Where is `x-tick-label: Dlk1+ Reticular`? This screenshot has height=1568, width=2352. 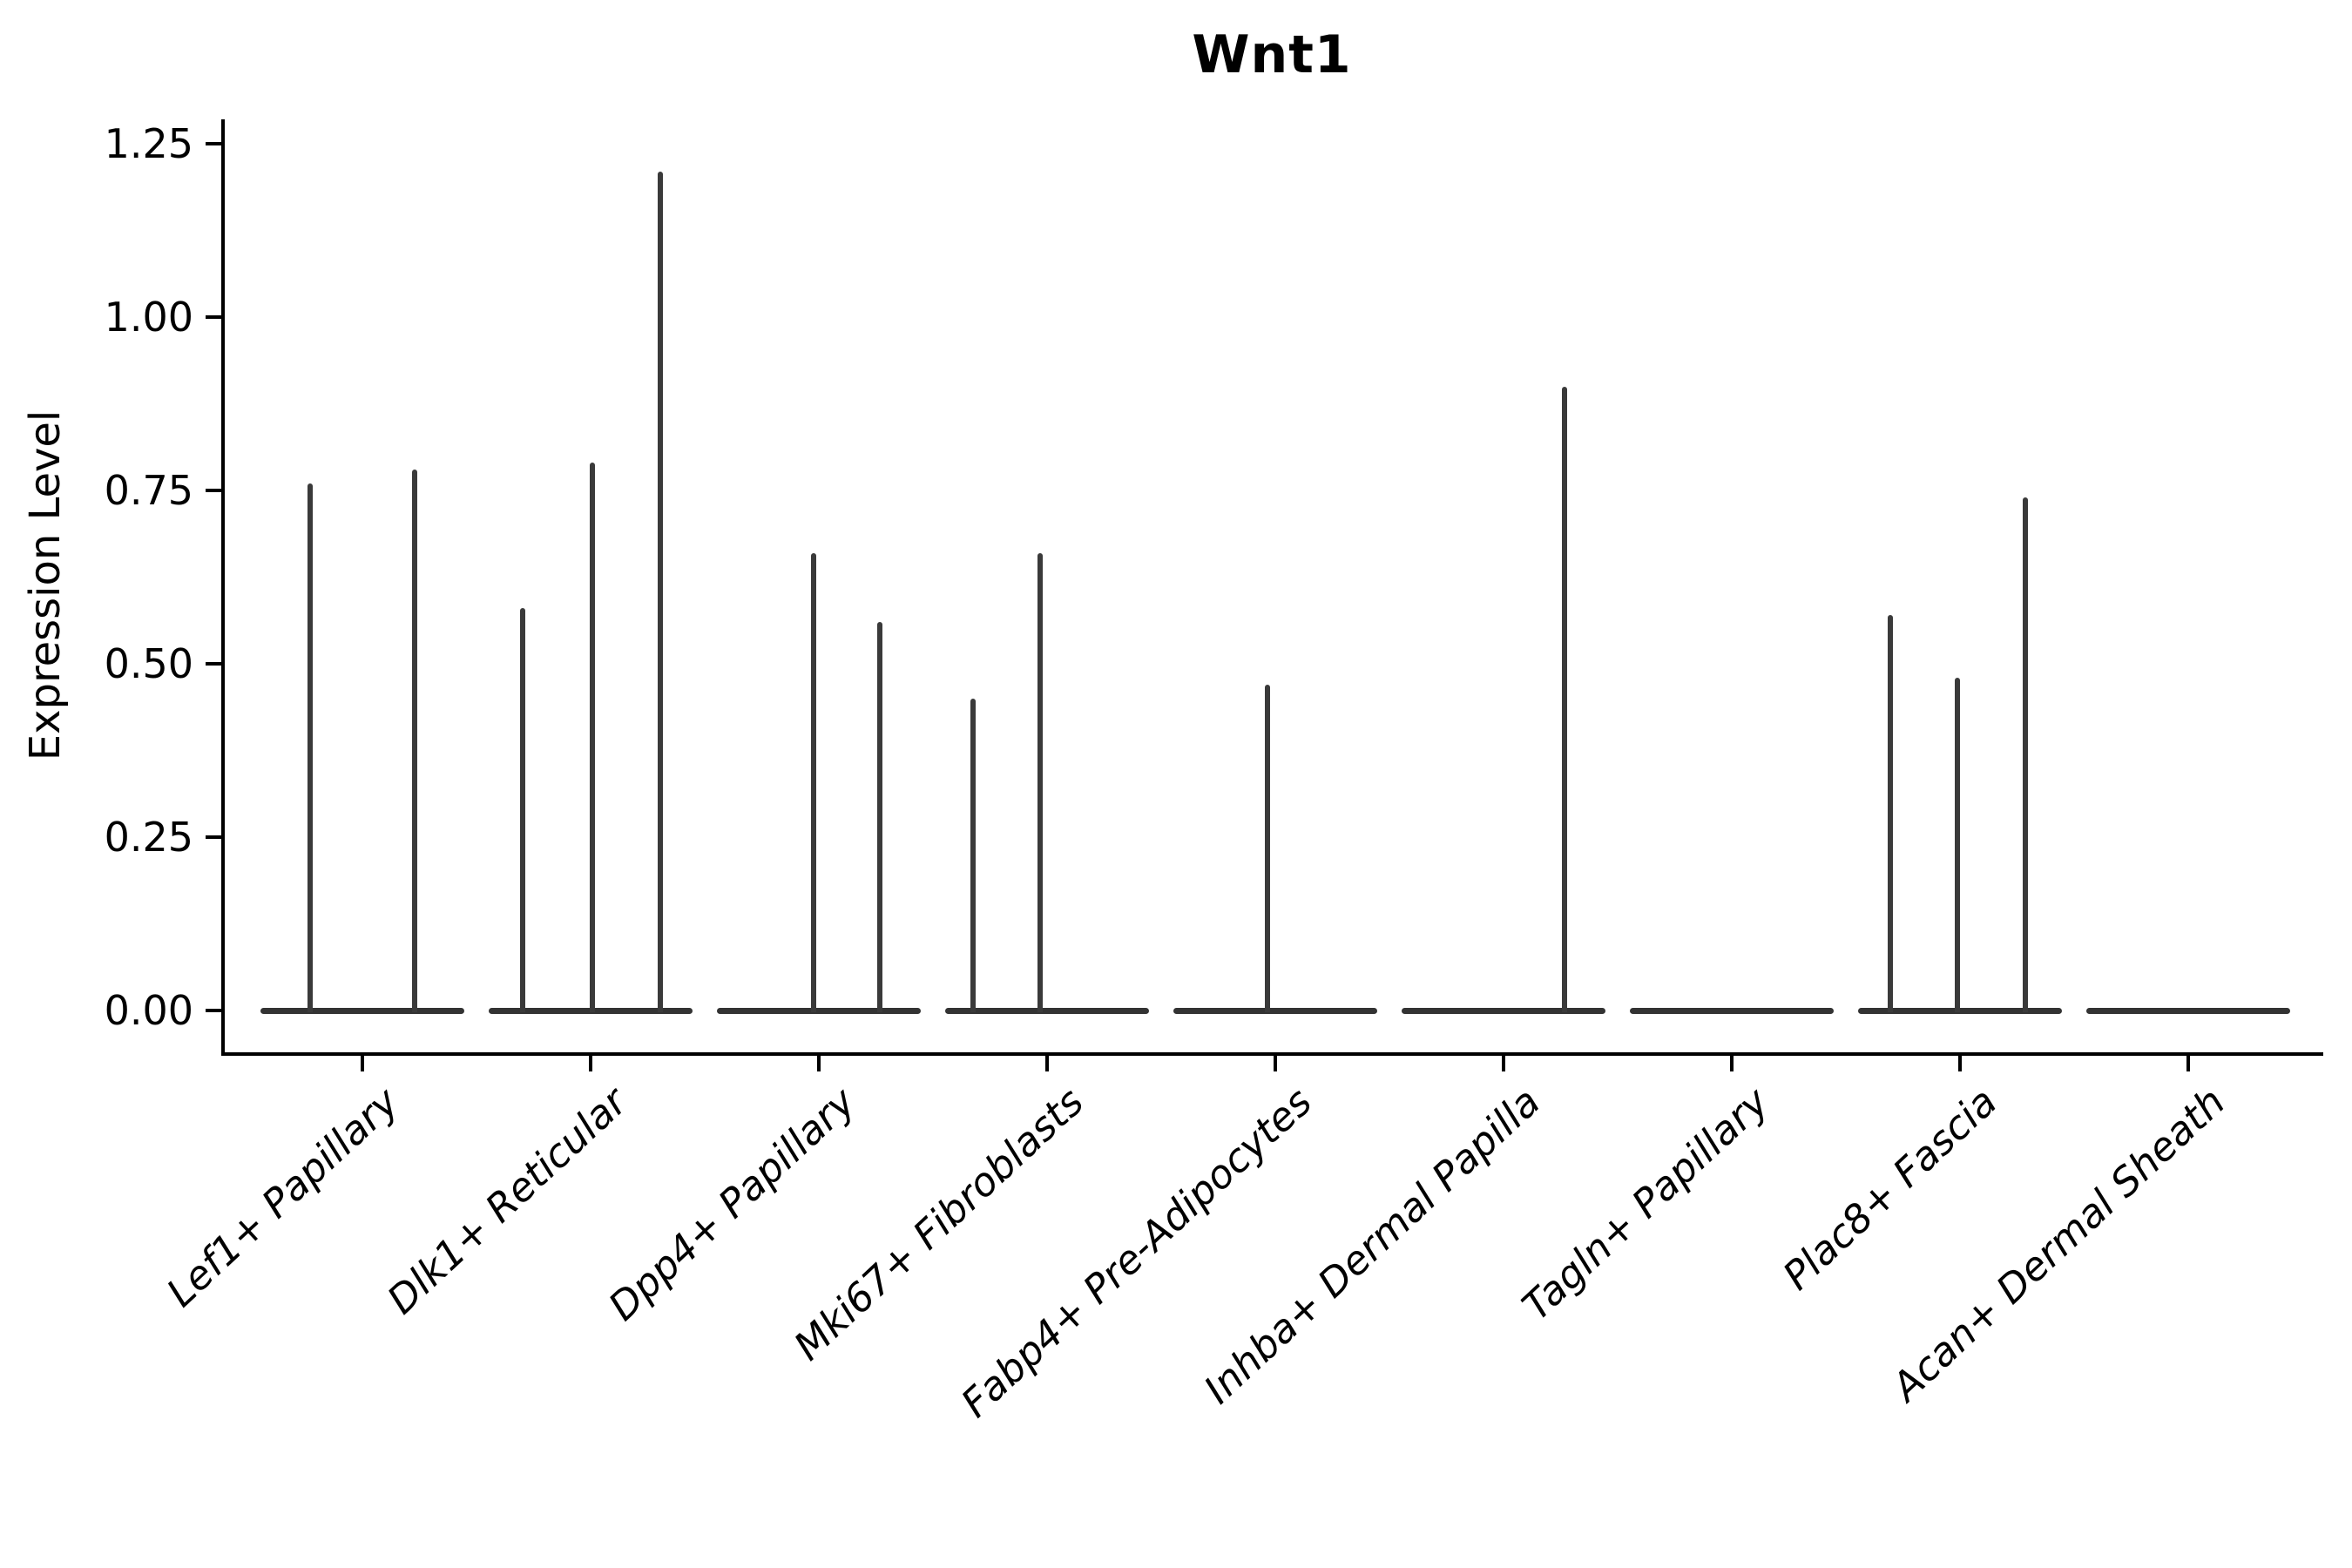 x-tick-label: Dlk1+ Reticular is located at coordinates (507, 1201).